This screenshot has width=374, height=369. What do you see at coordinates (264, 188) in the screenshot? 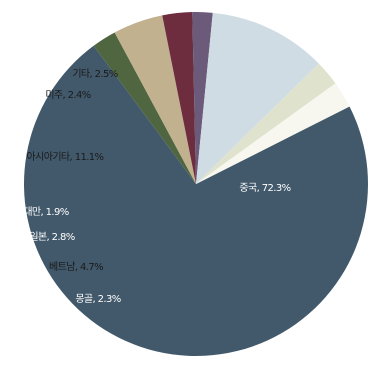
I see `slice-label-1: 중국, 72.3%` at bounding box center [264, 188].